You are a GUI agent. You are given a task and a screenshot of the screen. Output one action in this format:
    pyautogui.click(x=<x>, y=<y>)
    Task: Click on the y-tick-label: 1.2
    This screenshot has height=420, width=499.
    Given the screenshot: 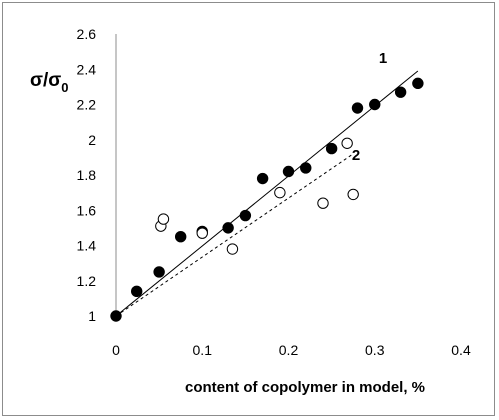 What is the action you would take?
    pyautogui.click(x=87, y=281)
    